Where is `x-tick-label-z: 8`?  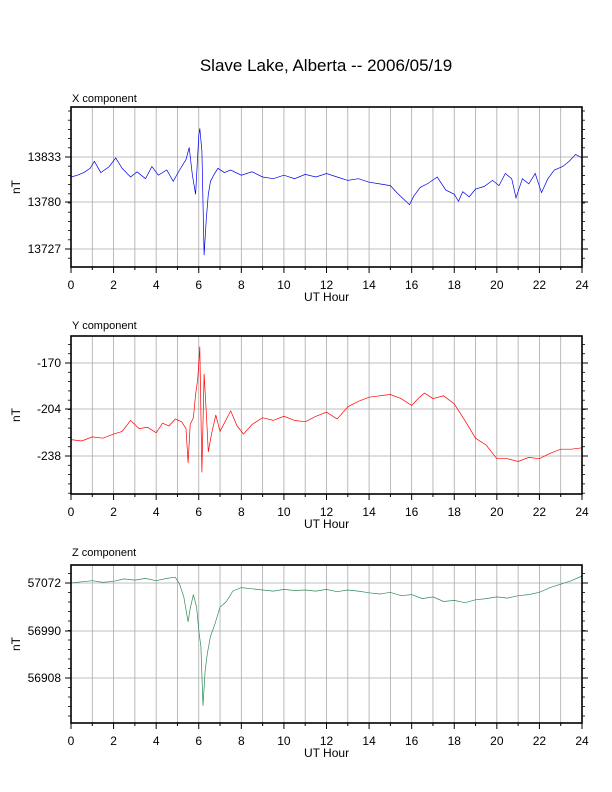 x-tick-label-z: 8 is located at coordinates (241, 741).